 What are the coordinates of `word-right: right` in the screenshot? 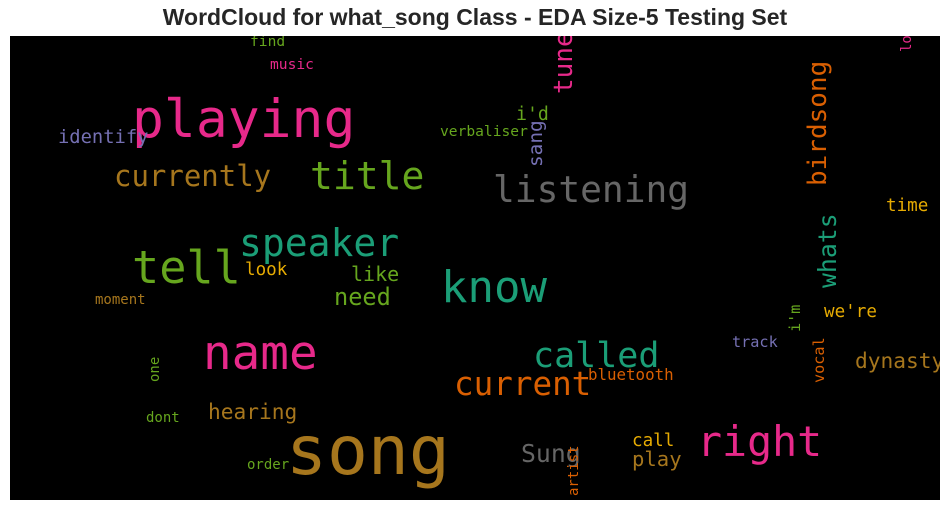 It's located at (759, 441).